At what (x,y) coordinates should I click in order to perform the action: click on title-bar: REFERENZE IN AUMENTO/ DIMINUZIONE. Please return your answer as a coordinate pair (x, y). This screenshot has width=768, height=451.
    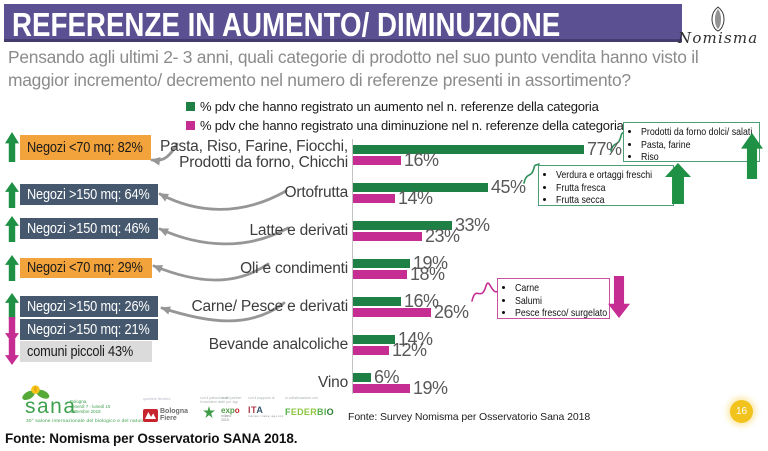
    Looking at the image, I should click on (343, 23).